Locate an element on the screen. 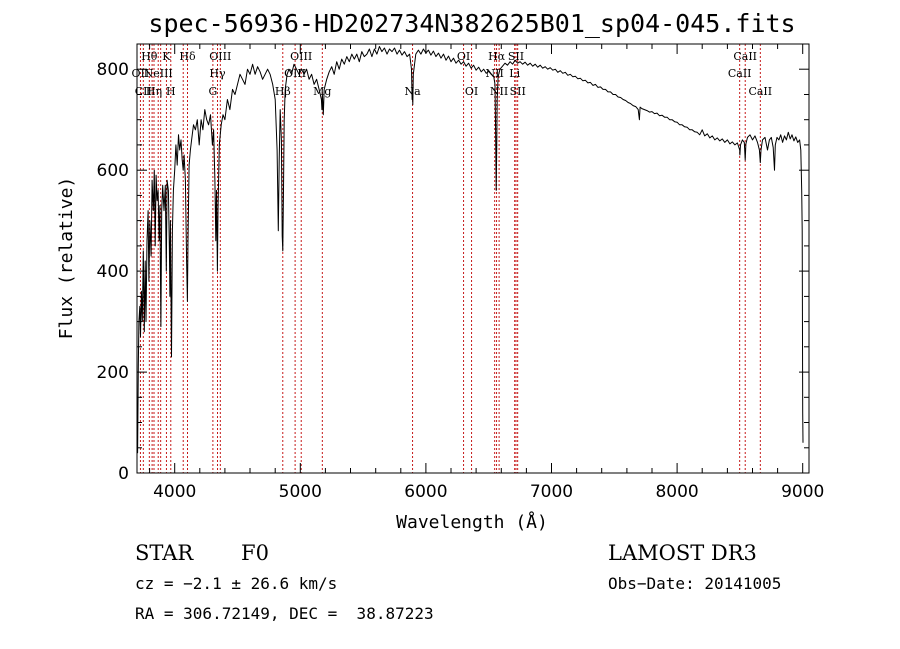 The image size is (900, 649). redshift-cz: cz = −2.1 ± 26.6 km/s is located at coordinates (236, 583).